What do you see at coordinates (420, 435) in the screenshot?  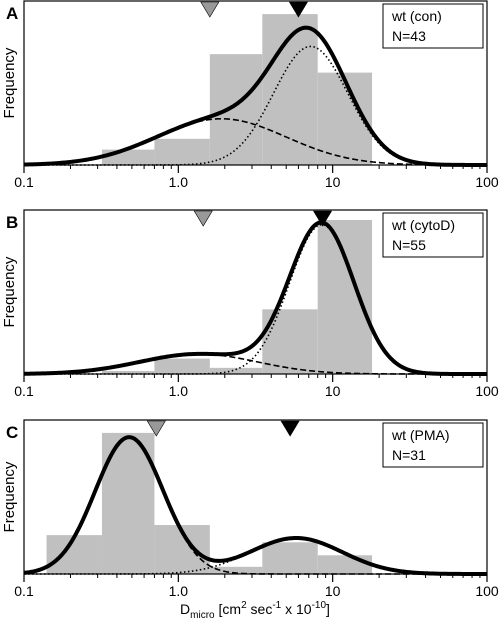 I see `legend-text: wt (PMA)` at bounding box center [420, 435].